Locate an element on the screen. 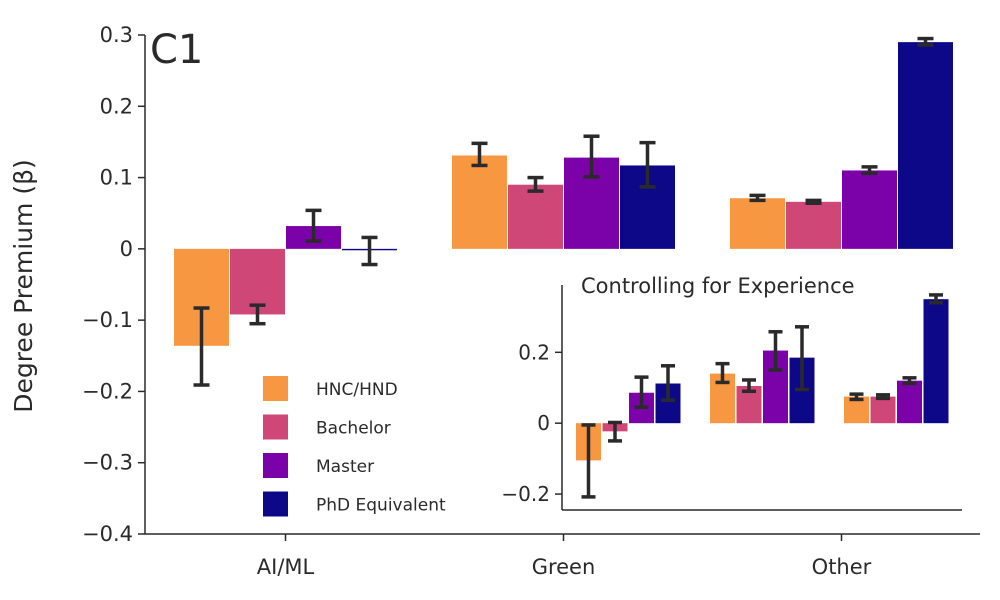 Image resolution: width=1000 pixels, height=600 pixels. legend-label-master: Master is located at coordinates (345, 467).